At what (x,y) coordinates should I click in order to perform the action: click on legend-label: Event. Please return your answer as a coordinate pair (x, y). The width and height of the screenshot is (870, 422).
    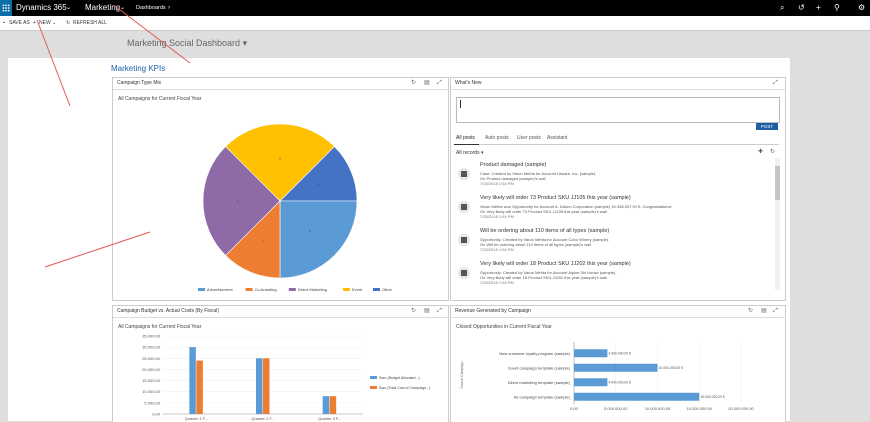
    Looking at the image, I should click on (357, 289).